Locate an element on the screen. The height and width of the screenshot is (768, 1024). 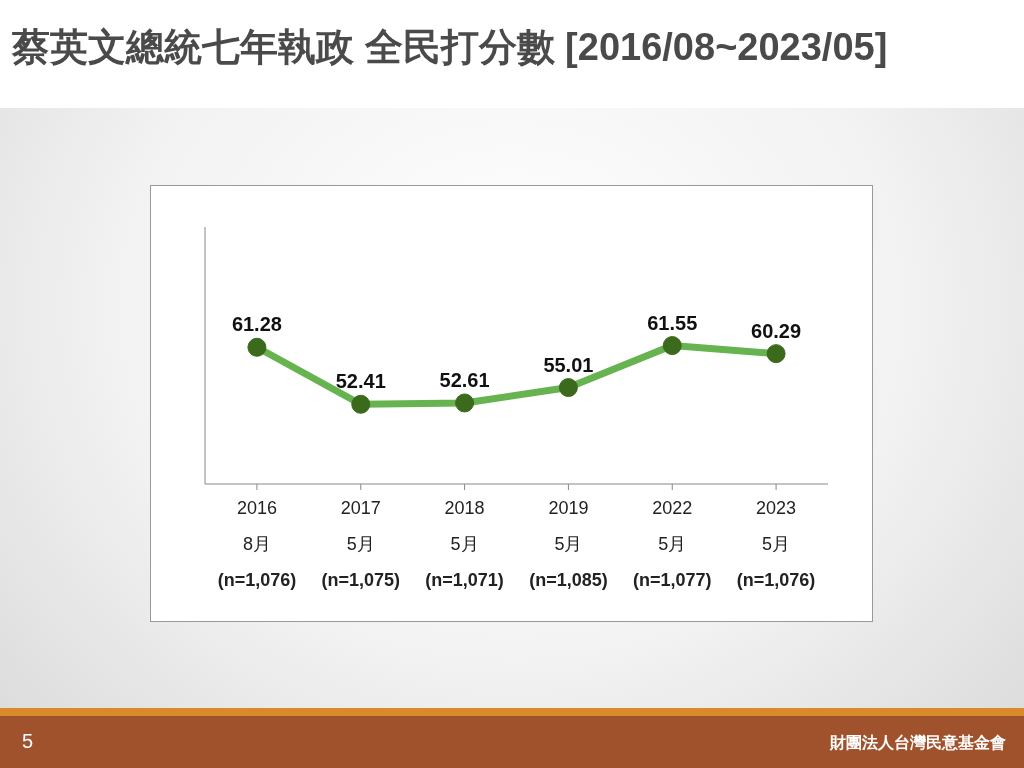
data-label: 61.28 is located at coordinates (256, 324).